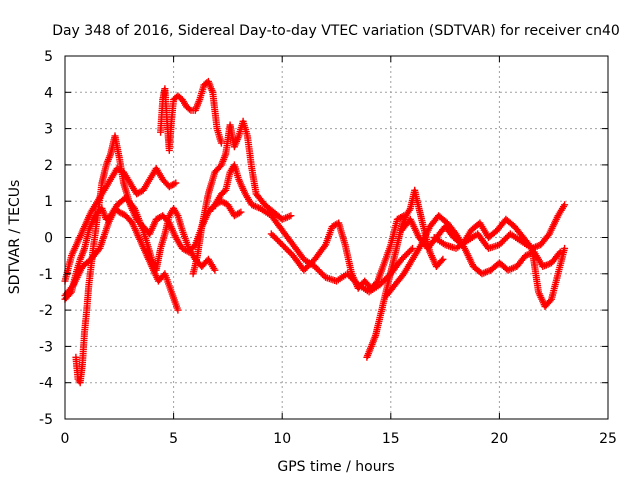  What do you see at coordinates (46, 347) in the screenshot?
I see `y-tick-label: -3` at bounding box center [46, 347].